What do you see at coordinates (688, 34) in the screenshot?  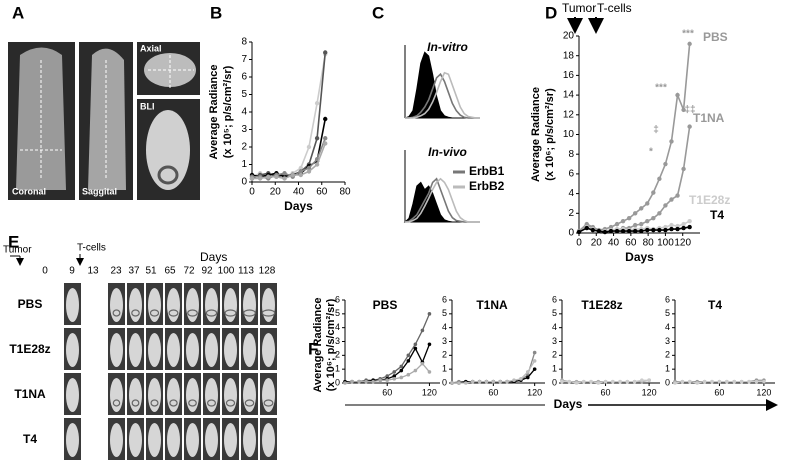 I see `annotation: ***` at bounding box center [688, 34].